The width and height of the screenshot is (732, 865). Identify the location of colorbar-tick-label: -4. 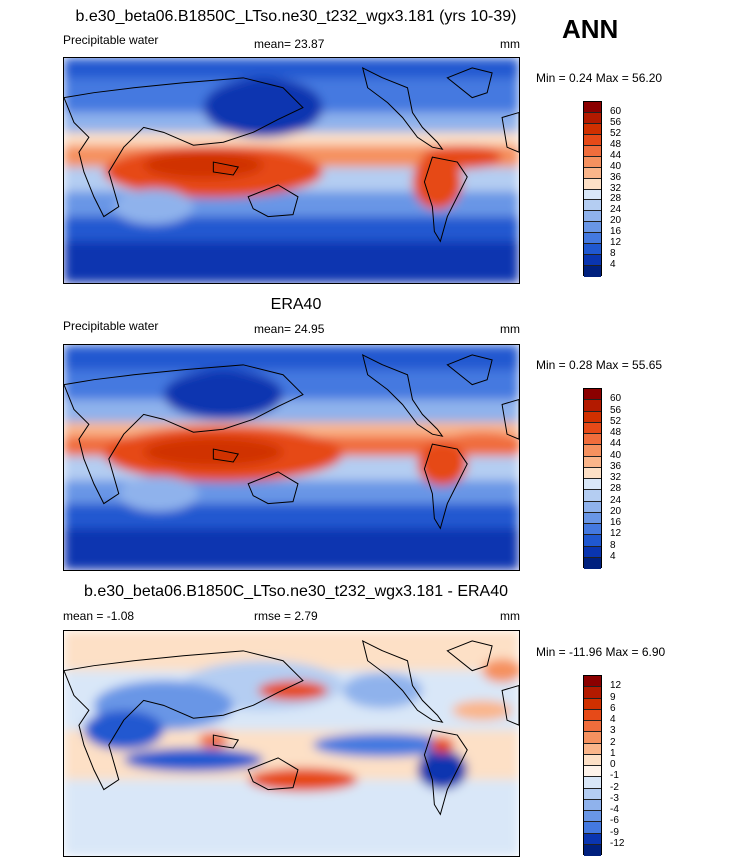
(614, 809).